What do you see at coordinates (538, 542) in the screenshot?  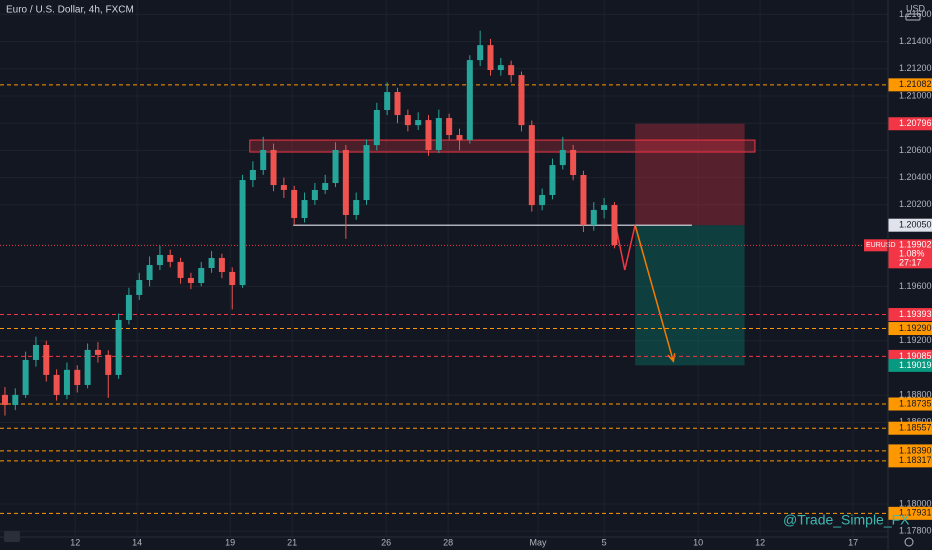 I see `x-tick-label: May` at bounding box center [538, 542].